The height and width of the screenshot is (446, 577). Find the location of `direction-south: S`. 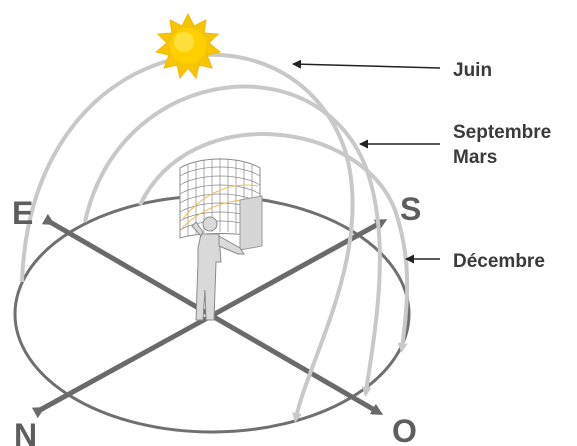

direction-south: S is located at coordinates (410, 209).